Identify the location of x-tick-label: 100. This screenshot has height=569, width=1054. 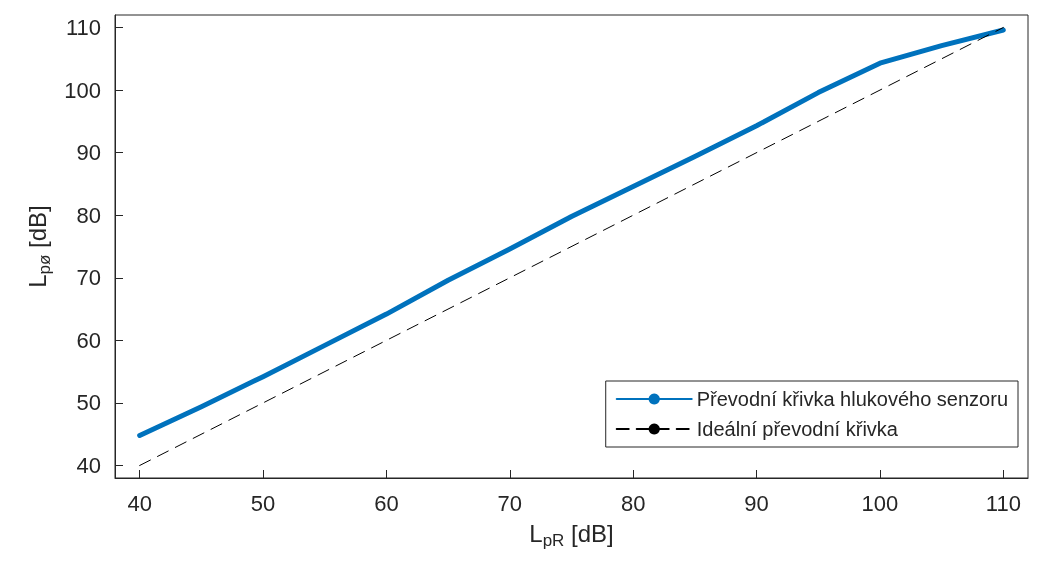
(880, 503).